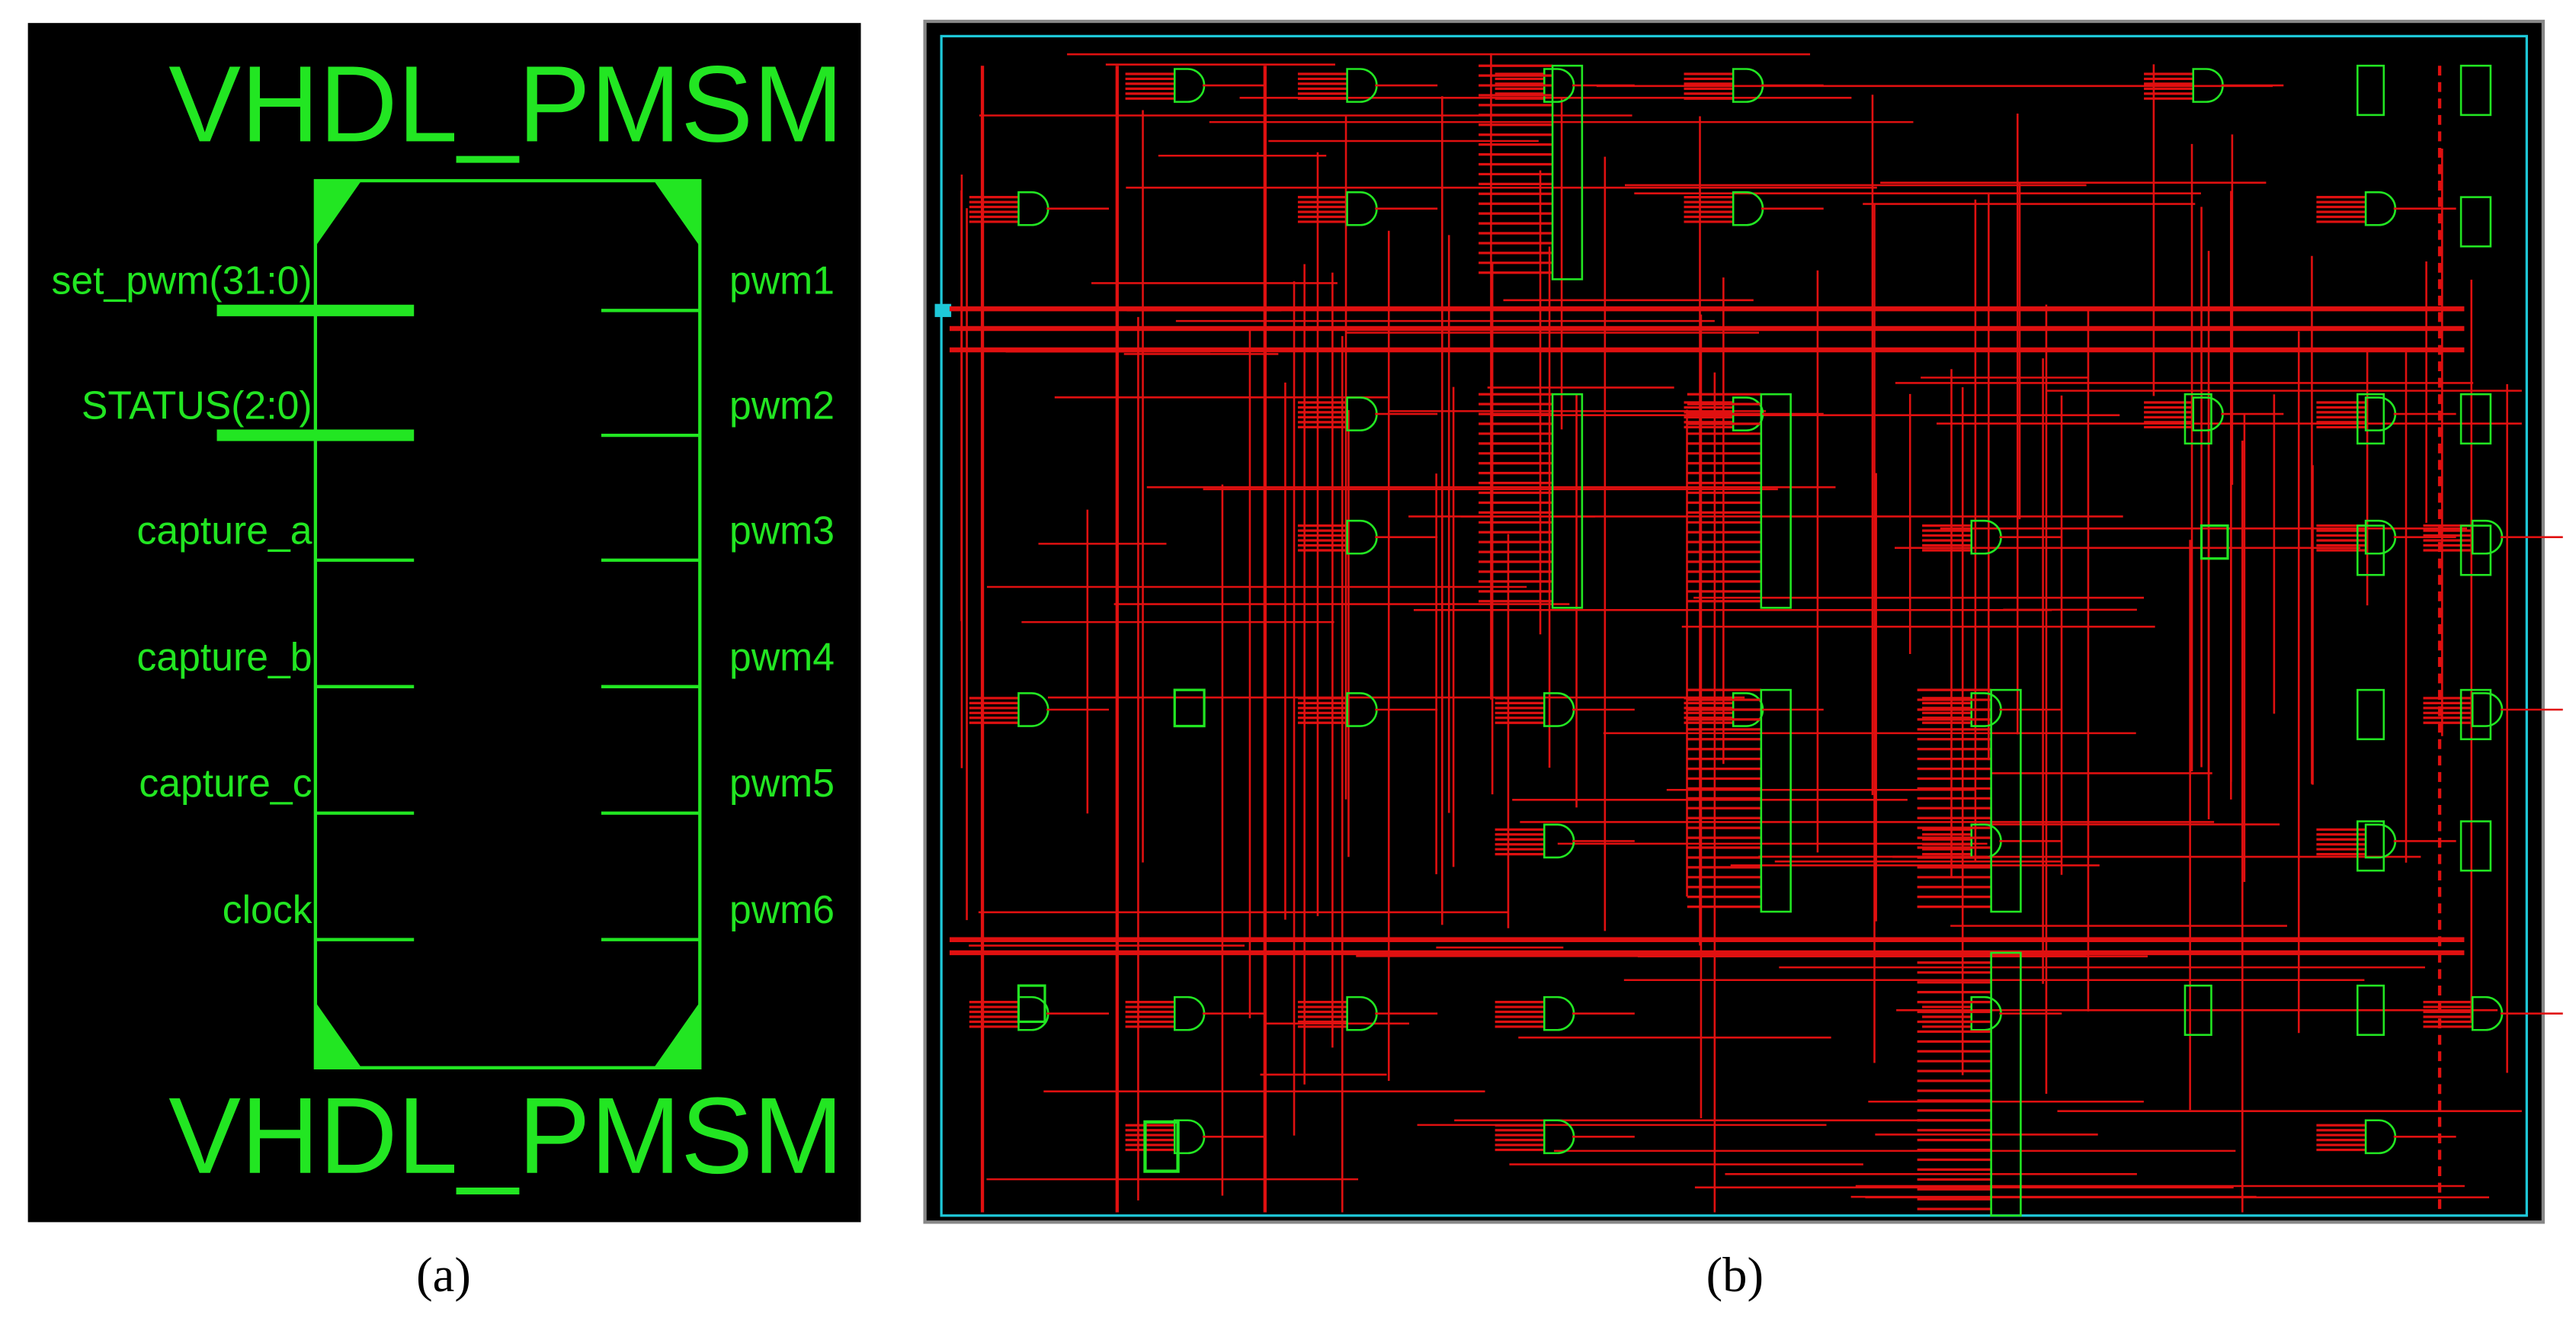 Image resolution: width=2576 pixels, height=1324 pixels. What do you see at coordinates (782, 909) in the screenshot?
I see `output-label: pwm6` at bounding box center [782, 909].